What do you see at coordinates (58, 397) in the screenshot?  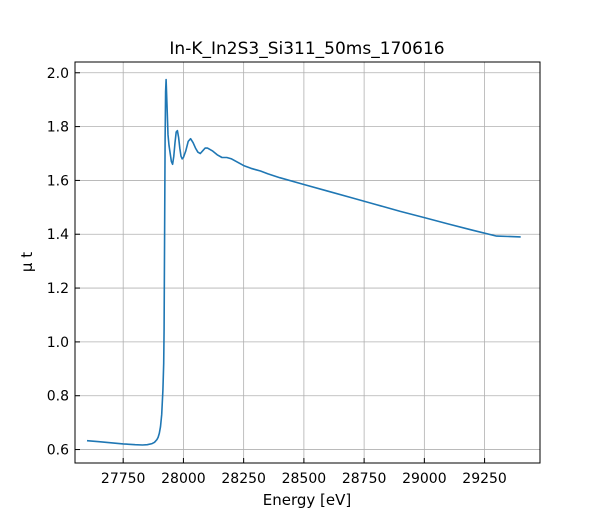 I see `y-tick-label: 0.8` at bounding box center [58, 397].